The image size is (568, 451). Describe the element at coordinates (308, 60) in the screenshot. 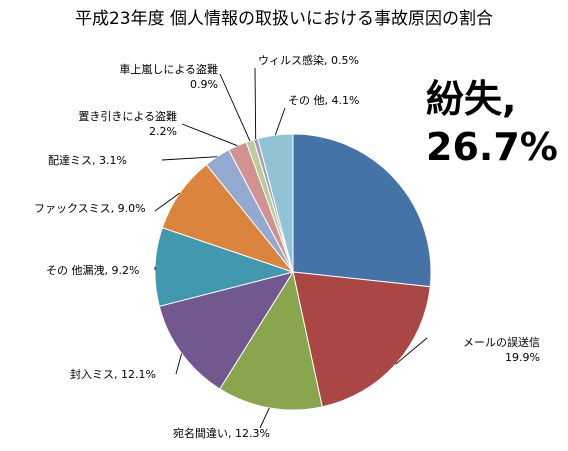

I see `data-label-9: ウィルス感染, 0.5%` at that location.